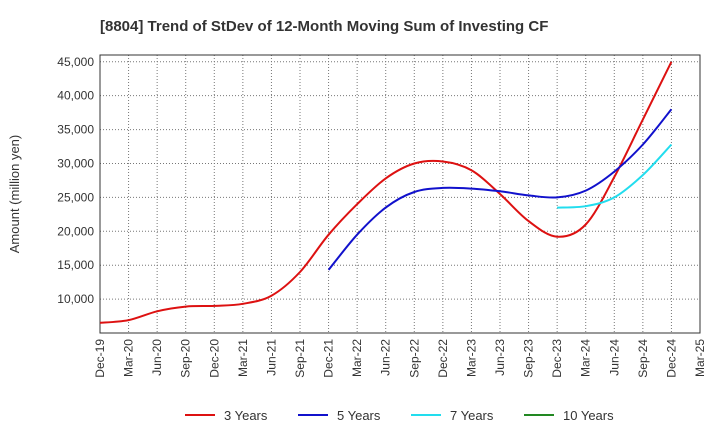 Image resolution: width=720 pixels, height=440 pixels. What do you see at coordinates (500, 357) in the screenshot?
I see `x-tick-label: Jun-23` at bounding box center [500, 357].